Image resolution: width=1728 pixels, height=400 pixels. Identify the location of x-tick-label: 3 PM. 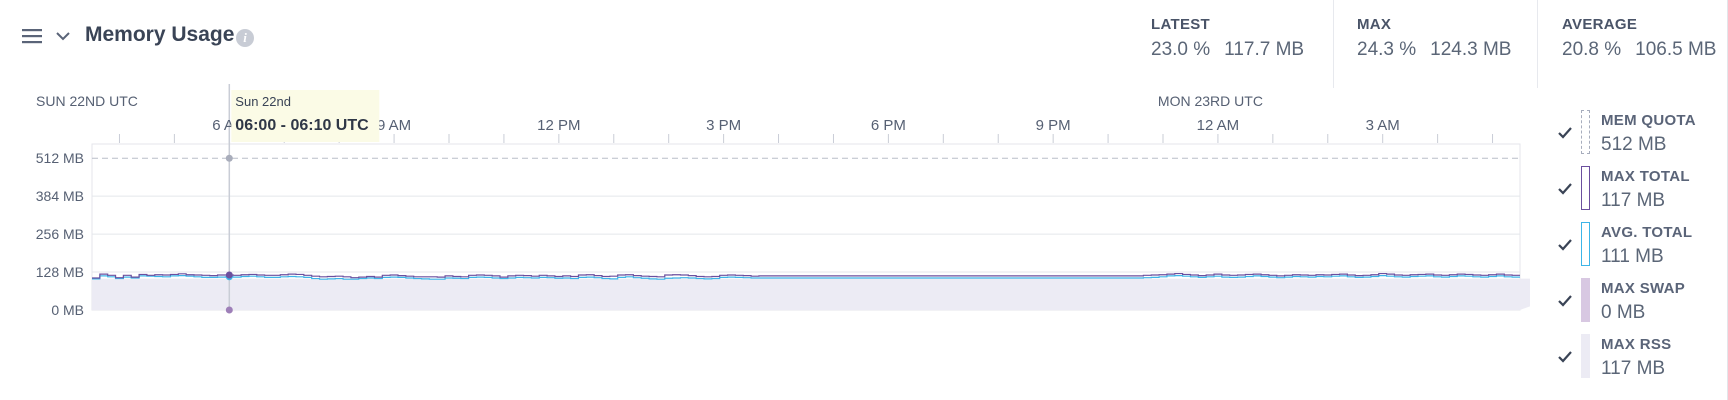
(723, 125).